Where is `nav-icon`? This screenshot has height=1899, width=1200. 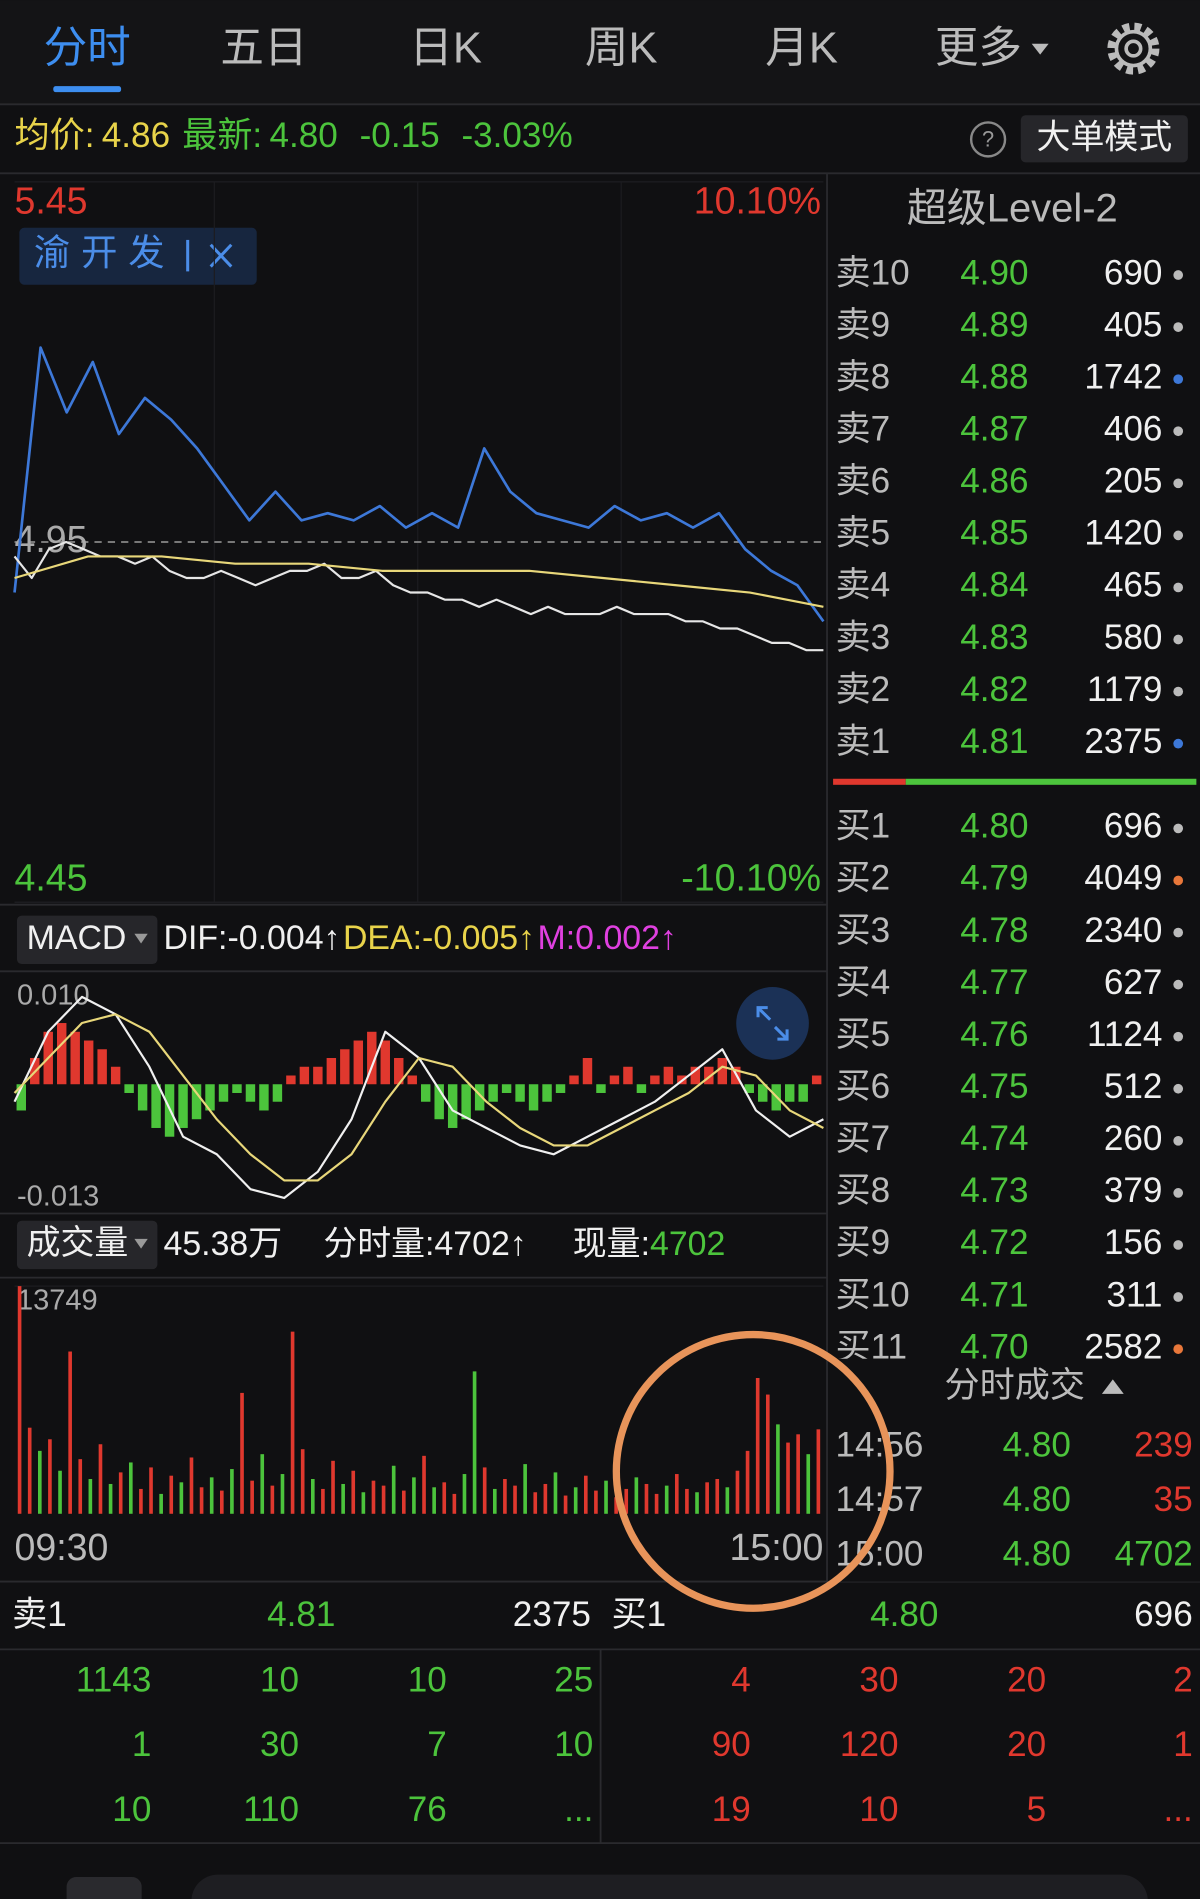 nav-icon is located at coordinates (104, 1888).